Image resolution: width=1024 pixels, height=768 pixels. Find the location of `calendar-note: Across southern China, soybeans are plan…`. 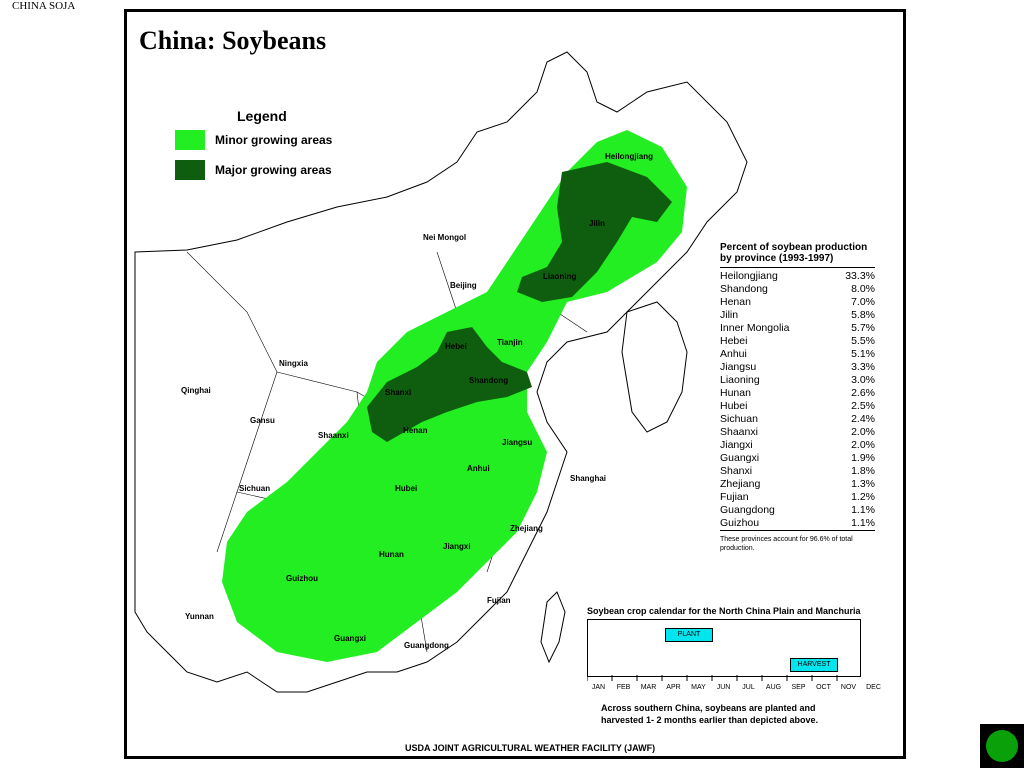

calendar-note: Across southern China, soybeans are plan… is located at coordinates (709, 714).